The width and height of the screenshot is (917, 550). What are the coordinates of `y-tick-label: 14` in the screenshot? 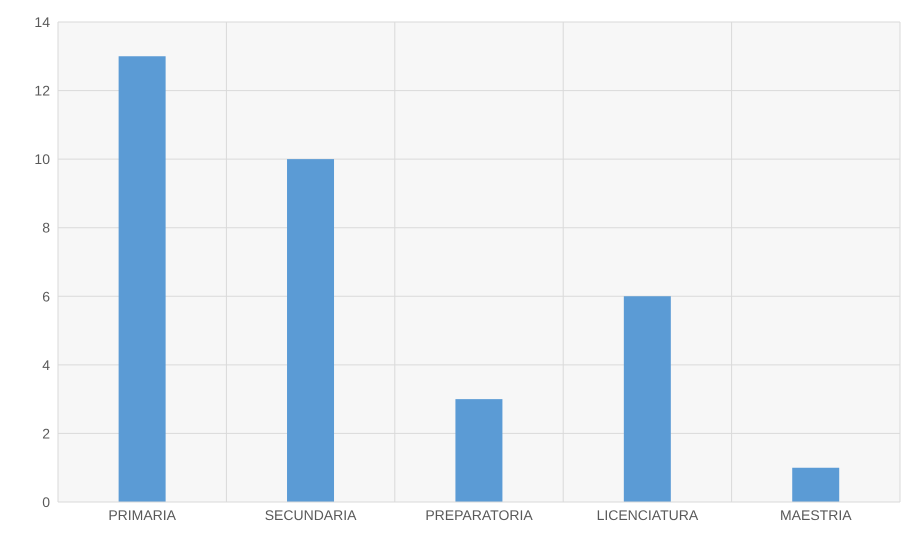 It's located at (42, 22).